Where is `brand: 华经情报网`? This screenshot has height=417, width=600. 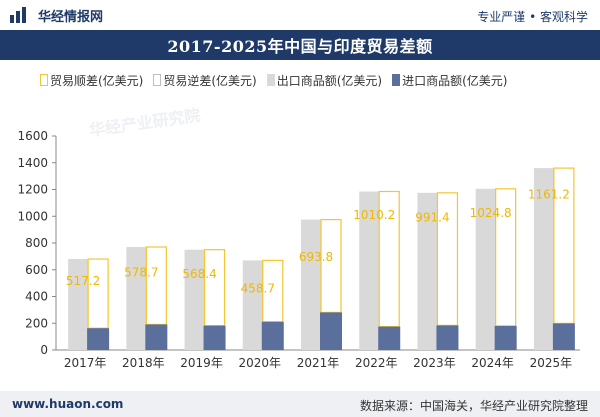 brand: 华经情报网 is located at coordinates (57, 15).